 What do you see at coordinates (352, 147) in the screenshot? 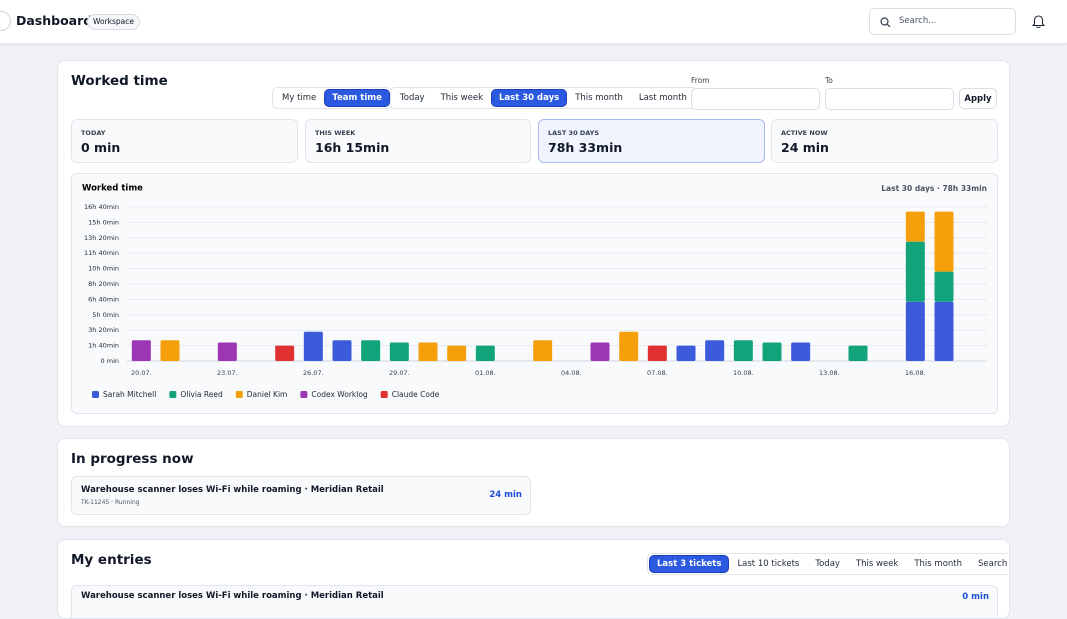
I see `stat-value: 16h 15min` at bounding box center [352, 147].